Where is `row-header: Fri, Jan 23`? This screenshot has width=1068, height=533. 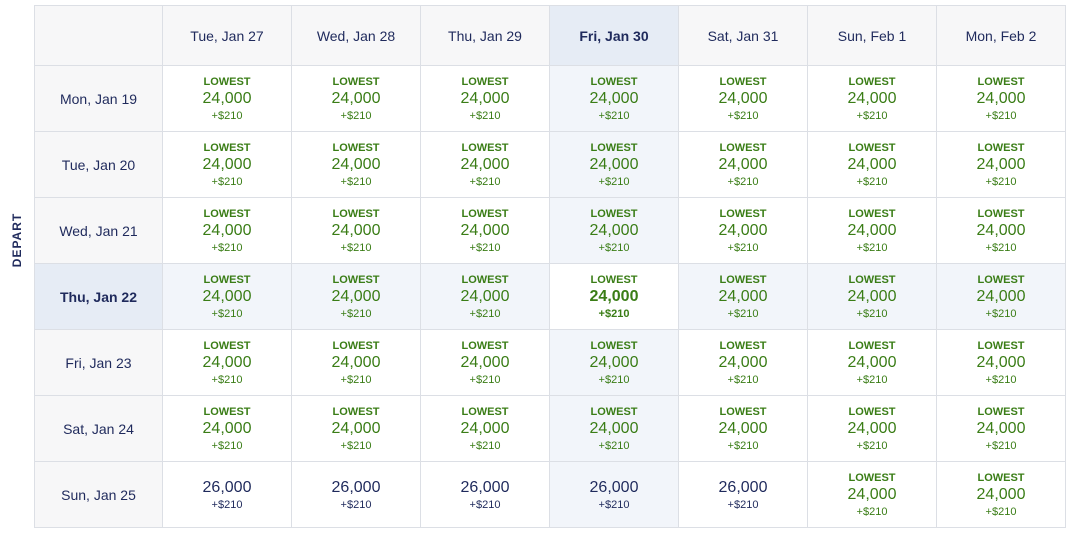 row-header: Fri, Jan 23 is located at coordinates (98, 362).